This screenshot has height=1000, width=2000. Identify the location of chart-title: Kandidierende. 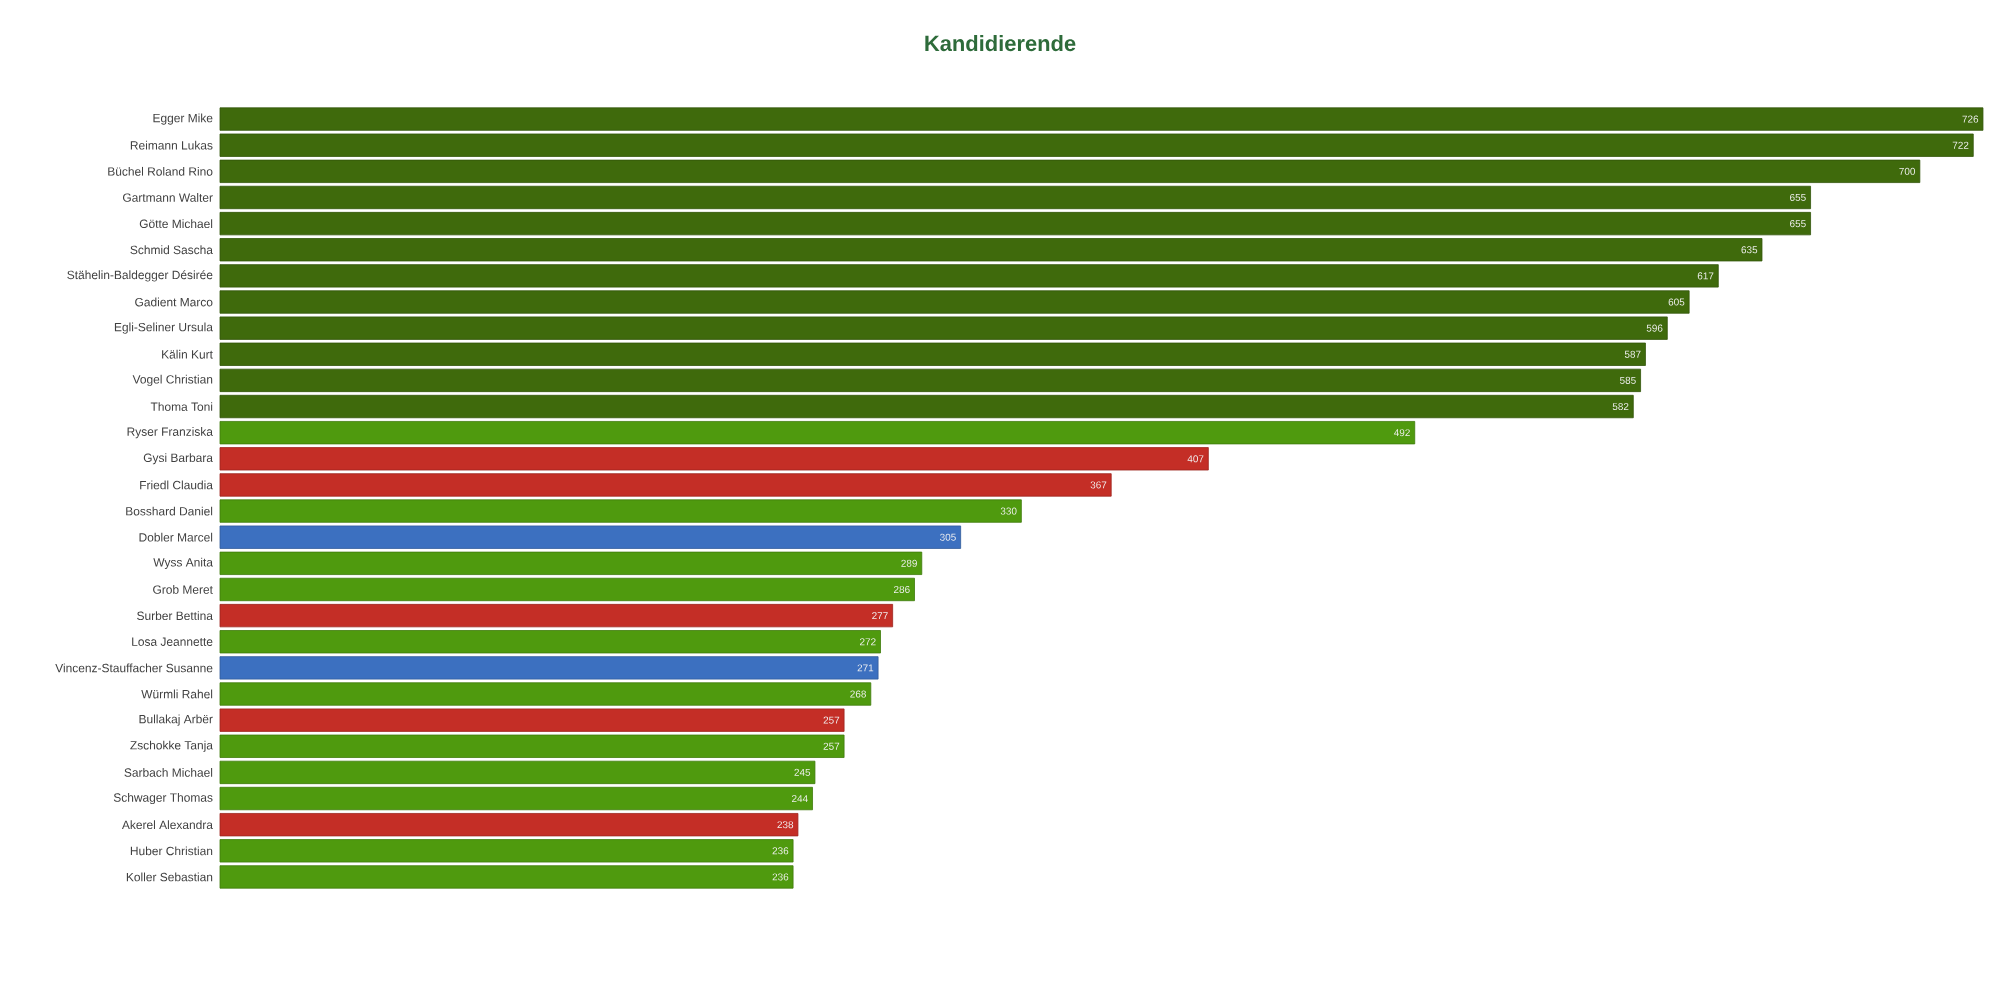
(1000, 43).